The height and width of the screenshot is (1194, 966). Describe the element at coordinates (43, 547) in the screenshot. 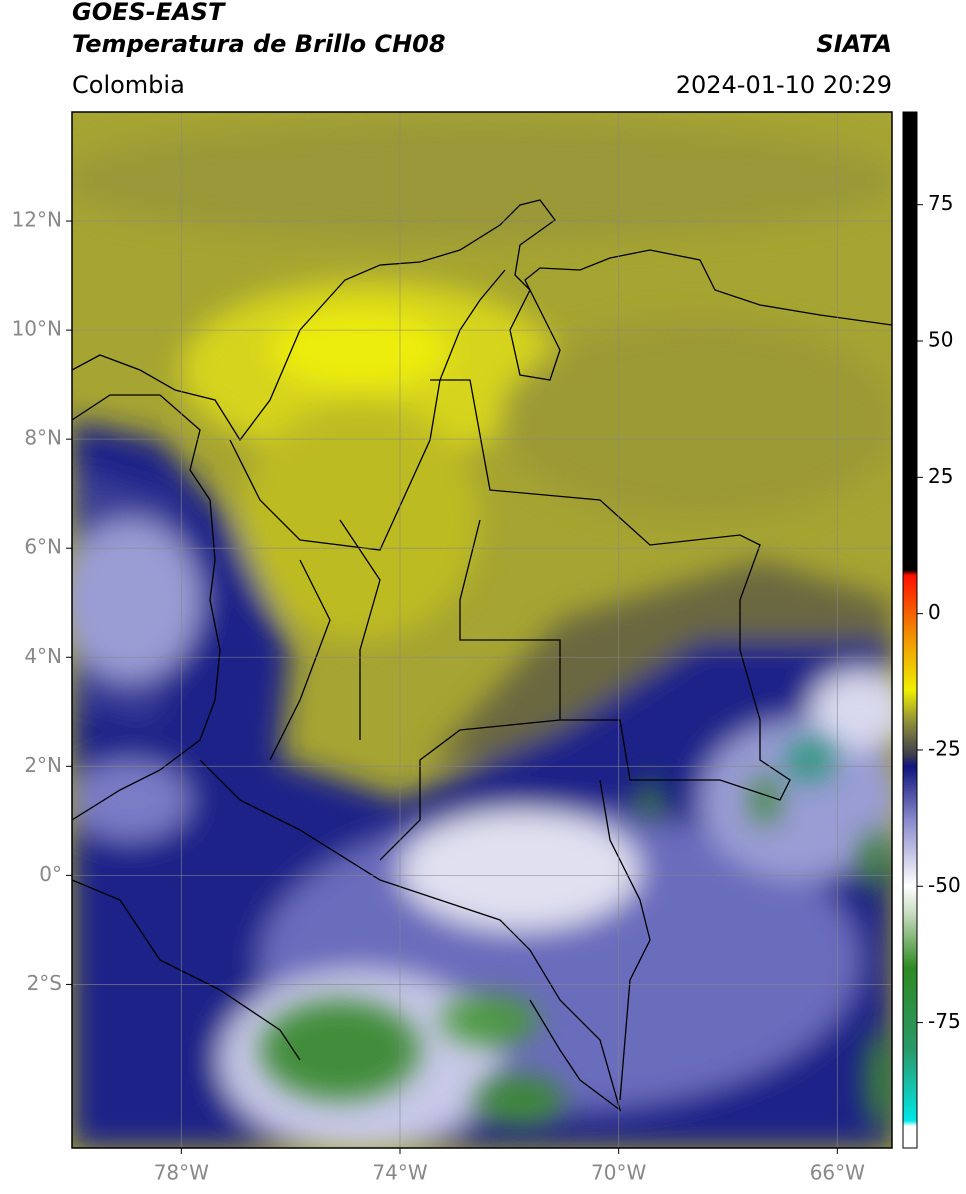

I see `y-tick-label: 6°N` at that location.